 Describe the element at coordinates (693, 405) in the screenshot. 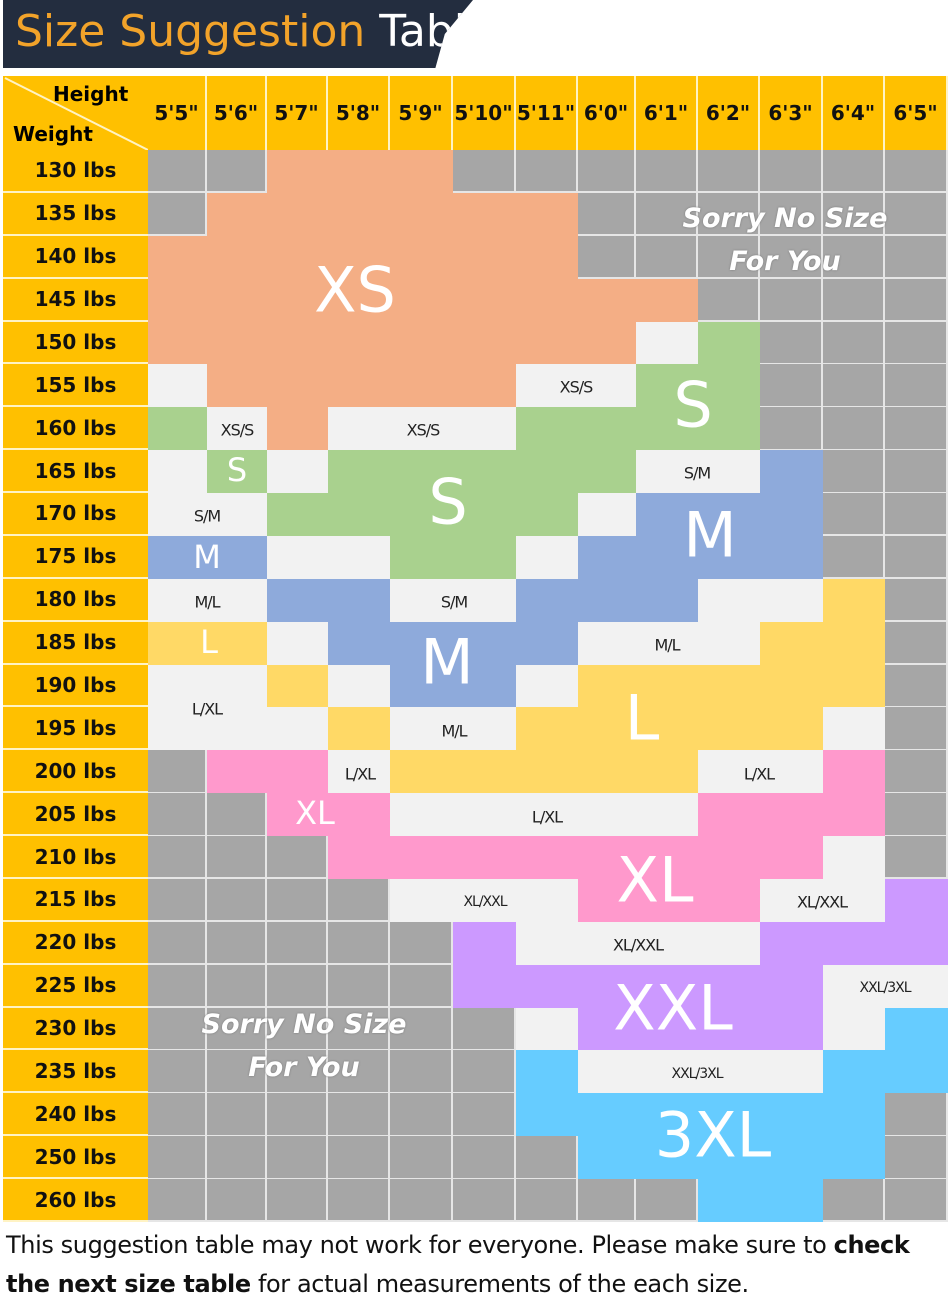

I see `size-label-s: S` at that location.